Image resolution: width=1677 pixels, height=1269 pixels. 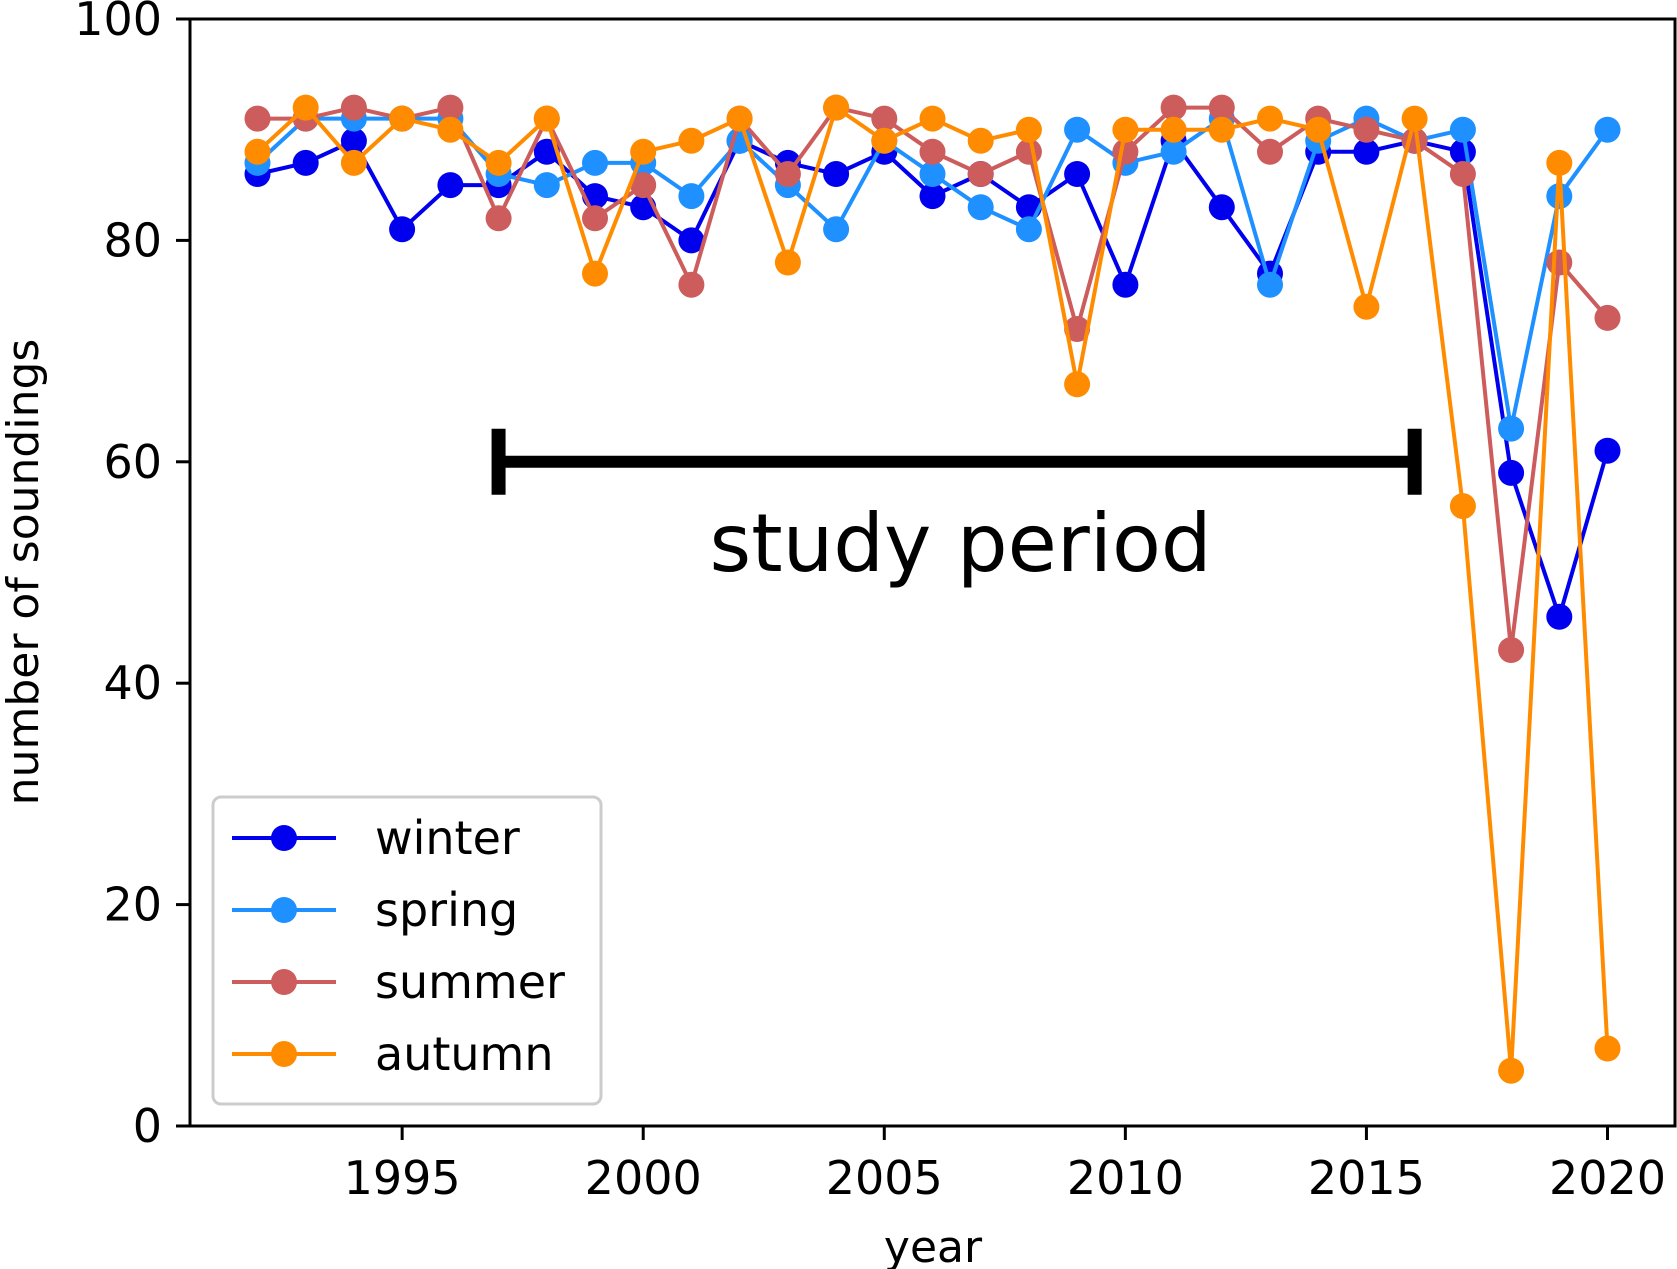 What do you see at coordinates (1607, 1048) in the screenshot?
I see `point-autumn-2020` at bounding box center [1607, 1048].